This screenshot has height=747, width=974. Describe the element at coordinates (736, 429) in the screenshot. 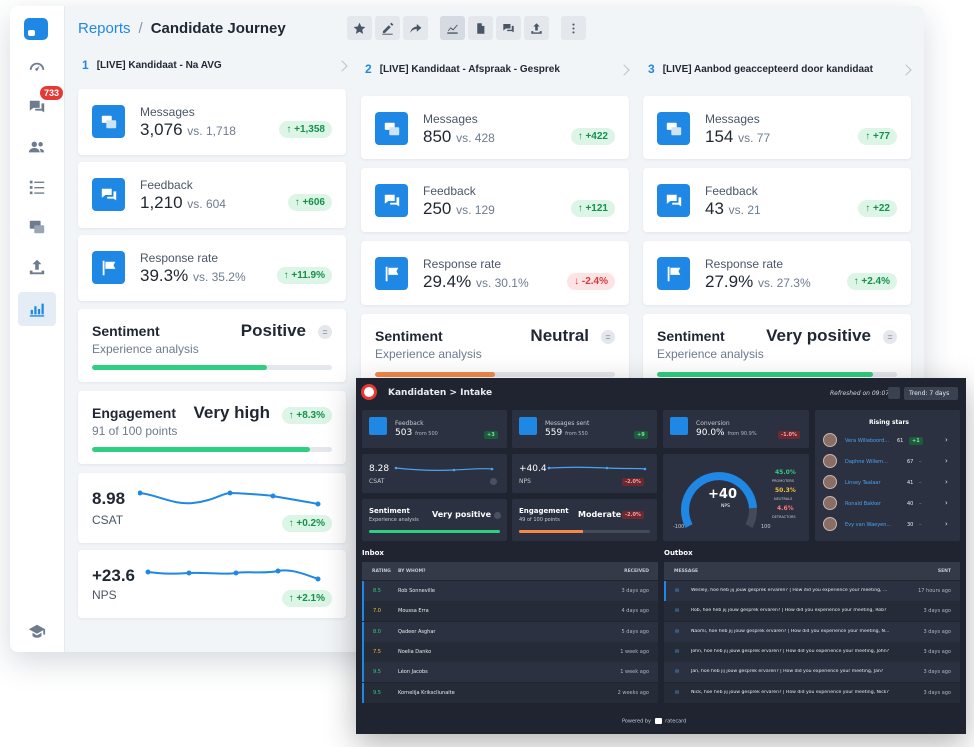

I see `dark-conversion-card: Conversion 90.0% from 90.9% -1.0%` at that location.